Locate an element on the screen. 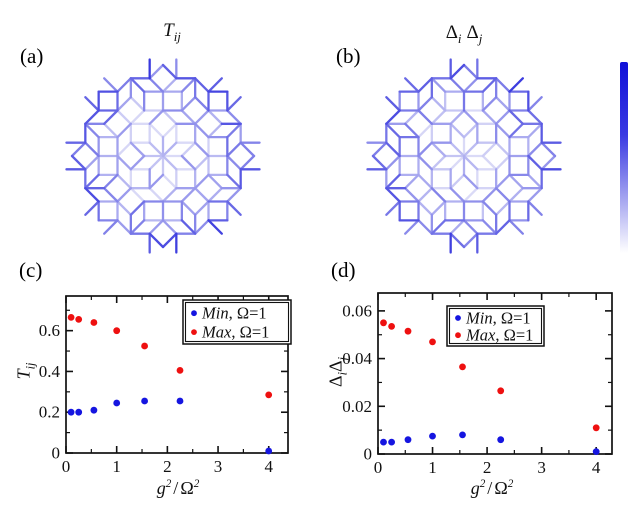 This screenshot has width=640, height=514. y-tick-label: 0.02 is located at coordinates (357, 406).